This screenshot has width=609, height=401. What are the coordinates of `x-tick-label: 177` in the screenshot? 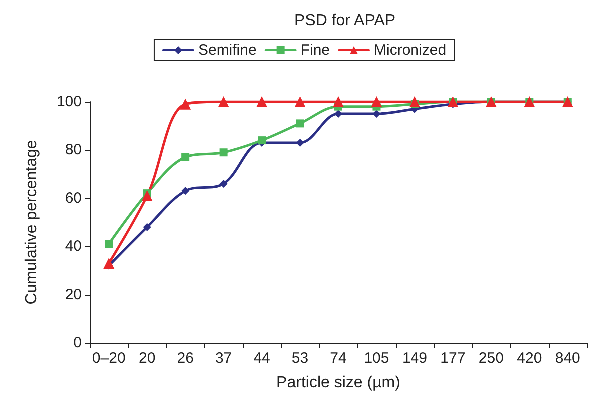 It's located at (453, 358).